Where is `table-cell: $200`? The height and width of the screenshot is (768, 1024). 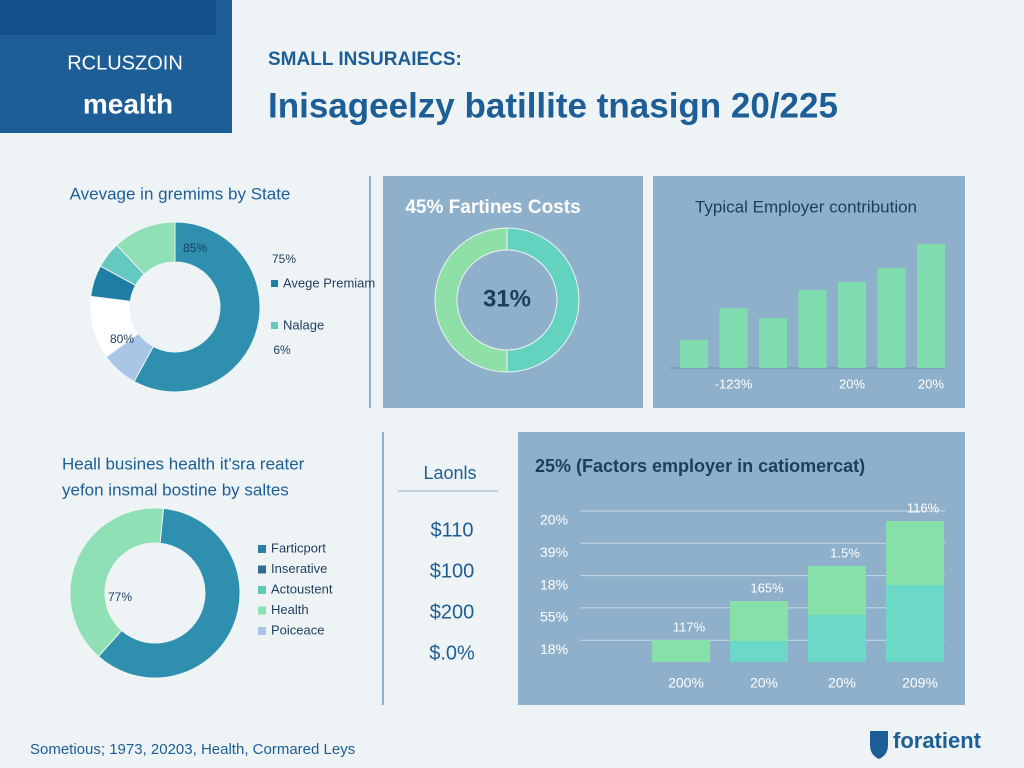
table-cell: $200 is located at coordinates (452, 612).